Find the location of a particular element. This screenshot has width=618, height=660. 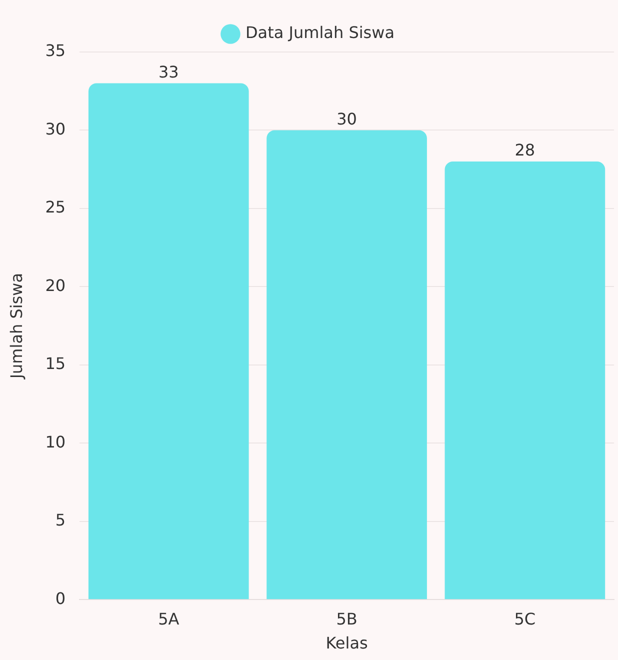

data-label: 30 is located at coordinates (346, 118).